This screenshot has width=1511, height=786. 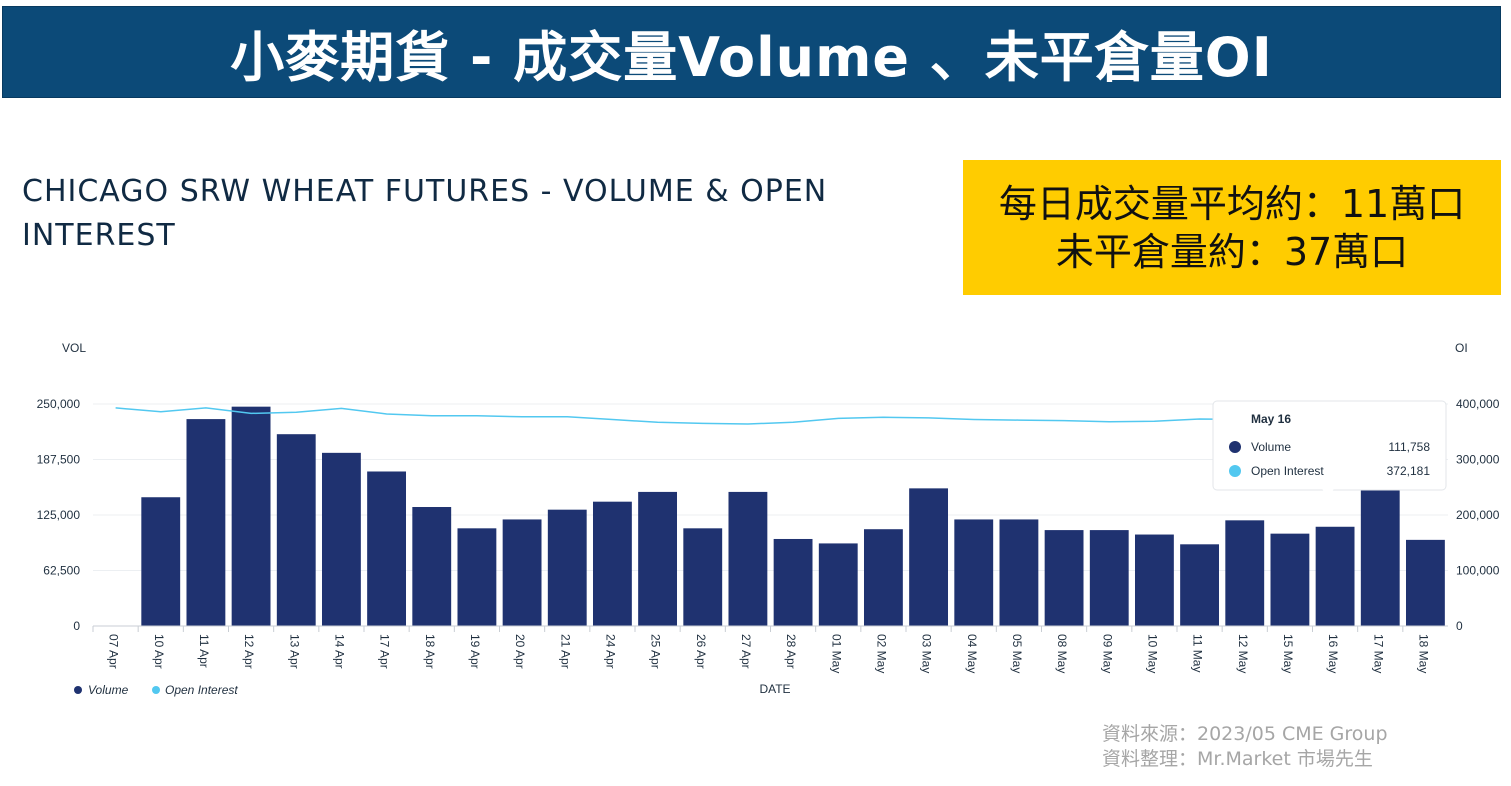 What do you see at coordinates (475, 651) in the screenshot?
I see `x-tick-label: 19 Apr` at bounding box center [475, 651].